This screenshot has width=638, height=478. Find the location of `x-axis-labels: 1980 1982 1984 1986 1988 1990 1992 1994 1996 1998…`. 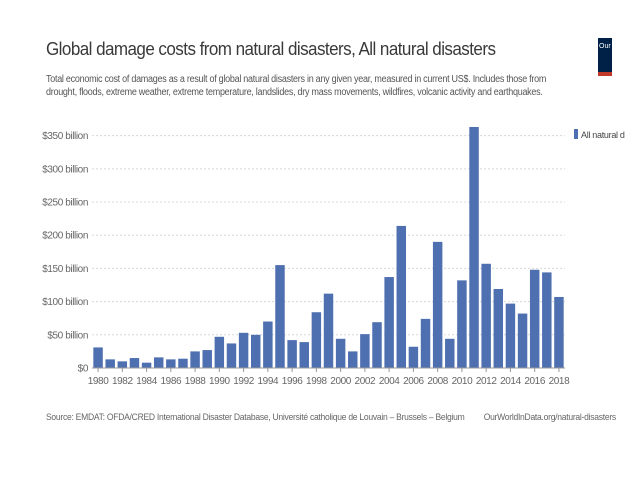

x-axis-labels: 1980 1982 1984 1986 1988 1990 1992 1994 1996 1998… is located at coordinates (329, 377).